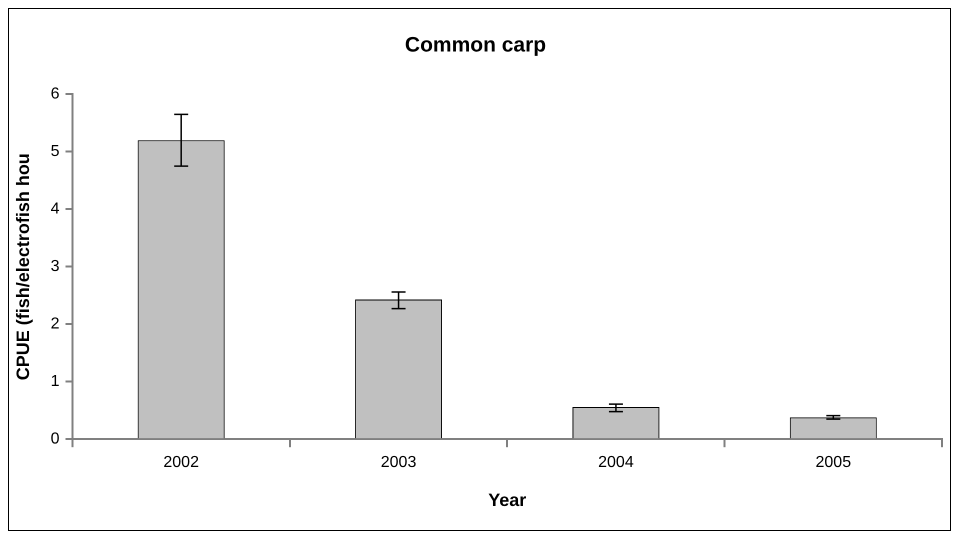  Describe the element at coordinates (616, 463) in the screenshot. I see `x-tick-label: 2004` at that location.